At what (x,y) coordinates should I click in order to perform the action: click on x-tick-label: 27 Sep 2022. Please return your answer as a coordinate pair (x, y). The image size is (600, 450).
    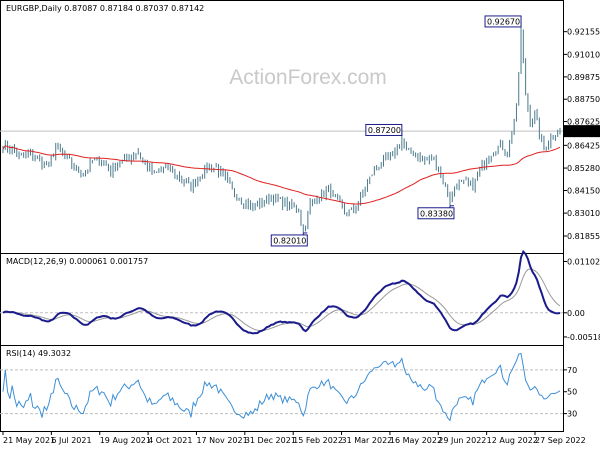
    Looking at the image, I should click on (560, 440).